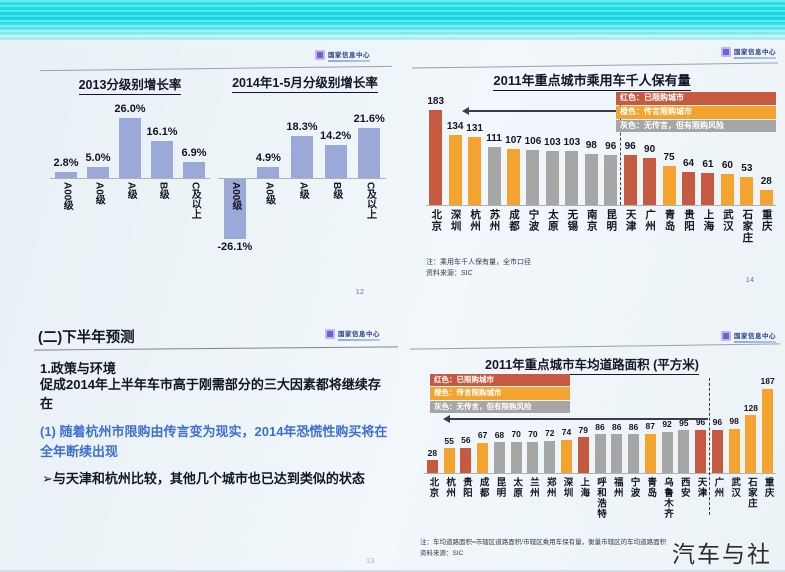  What do you see at coordinates (767, 381) in the screenshot?
I see `bar-value-label: 187` at bounding box center [767, 381].